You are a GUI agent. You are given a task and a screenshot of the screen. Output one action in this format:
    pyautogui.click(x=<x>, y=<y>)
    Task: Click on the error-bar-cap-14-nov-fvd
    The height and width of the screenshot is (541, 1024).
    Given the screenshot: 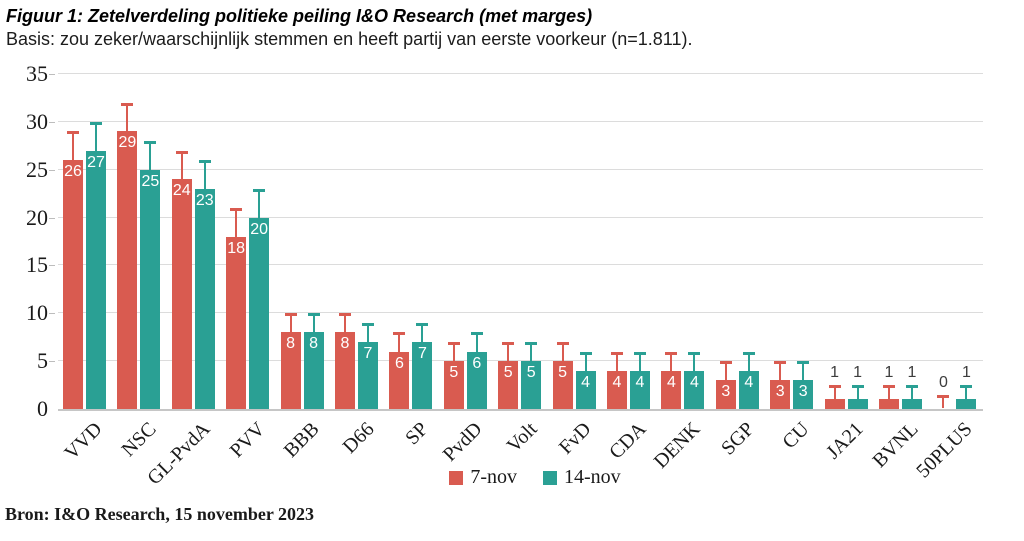 What is the action you would take?
    pyautogui.click(x=585, y=353)
    